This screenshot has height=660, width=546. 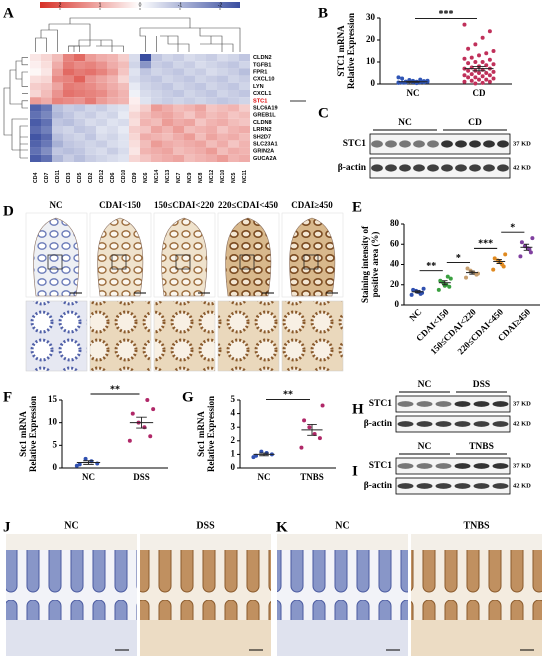 What do you see at coordinates (91, 178) in the screenshot?
I see `column-label: CD2` at bounding box center [91, 178].